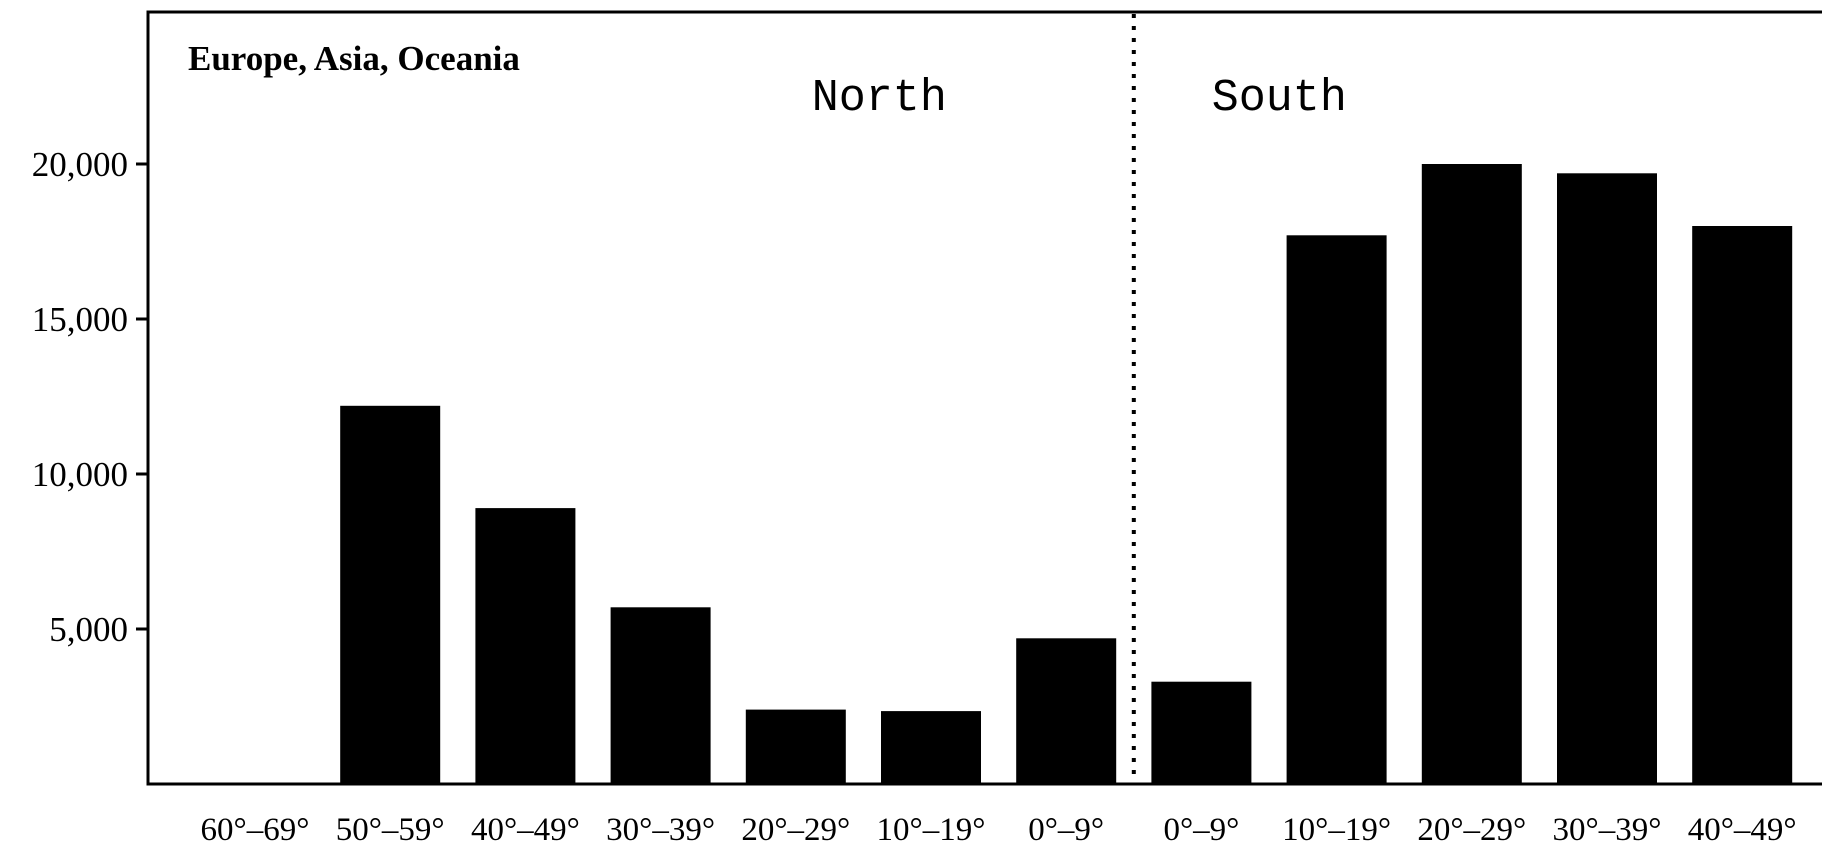 The height and width of the screenshot is (845, 1822). I want to click on x-tick-label: 50°–59°, so click(390, 828).